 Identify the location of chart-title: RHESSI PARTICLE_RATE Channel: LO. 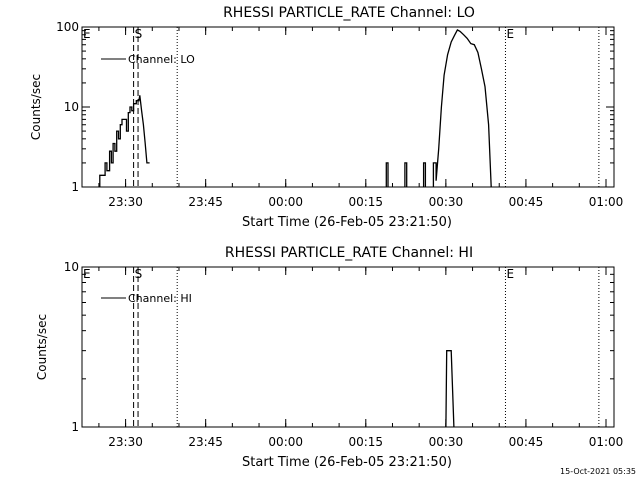
(349, 13).